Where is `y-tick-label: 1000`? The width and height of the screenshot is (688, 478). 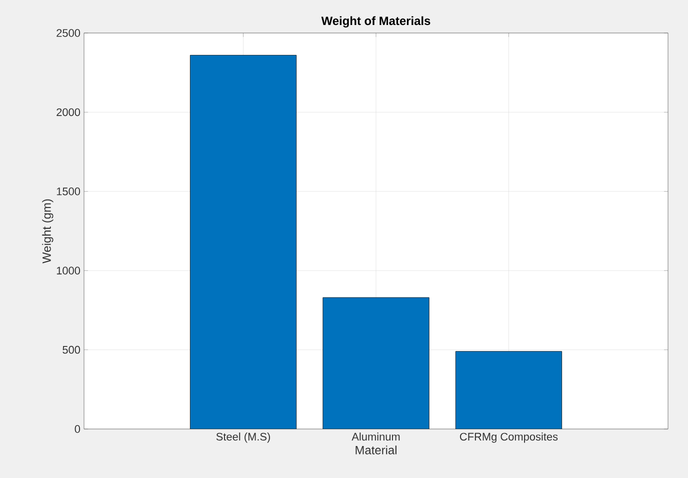
y-tick-label: 1000 is located at coordinates (68, 270).